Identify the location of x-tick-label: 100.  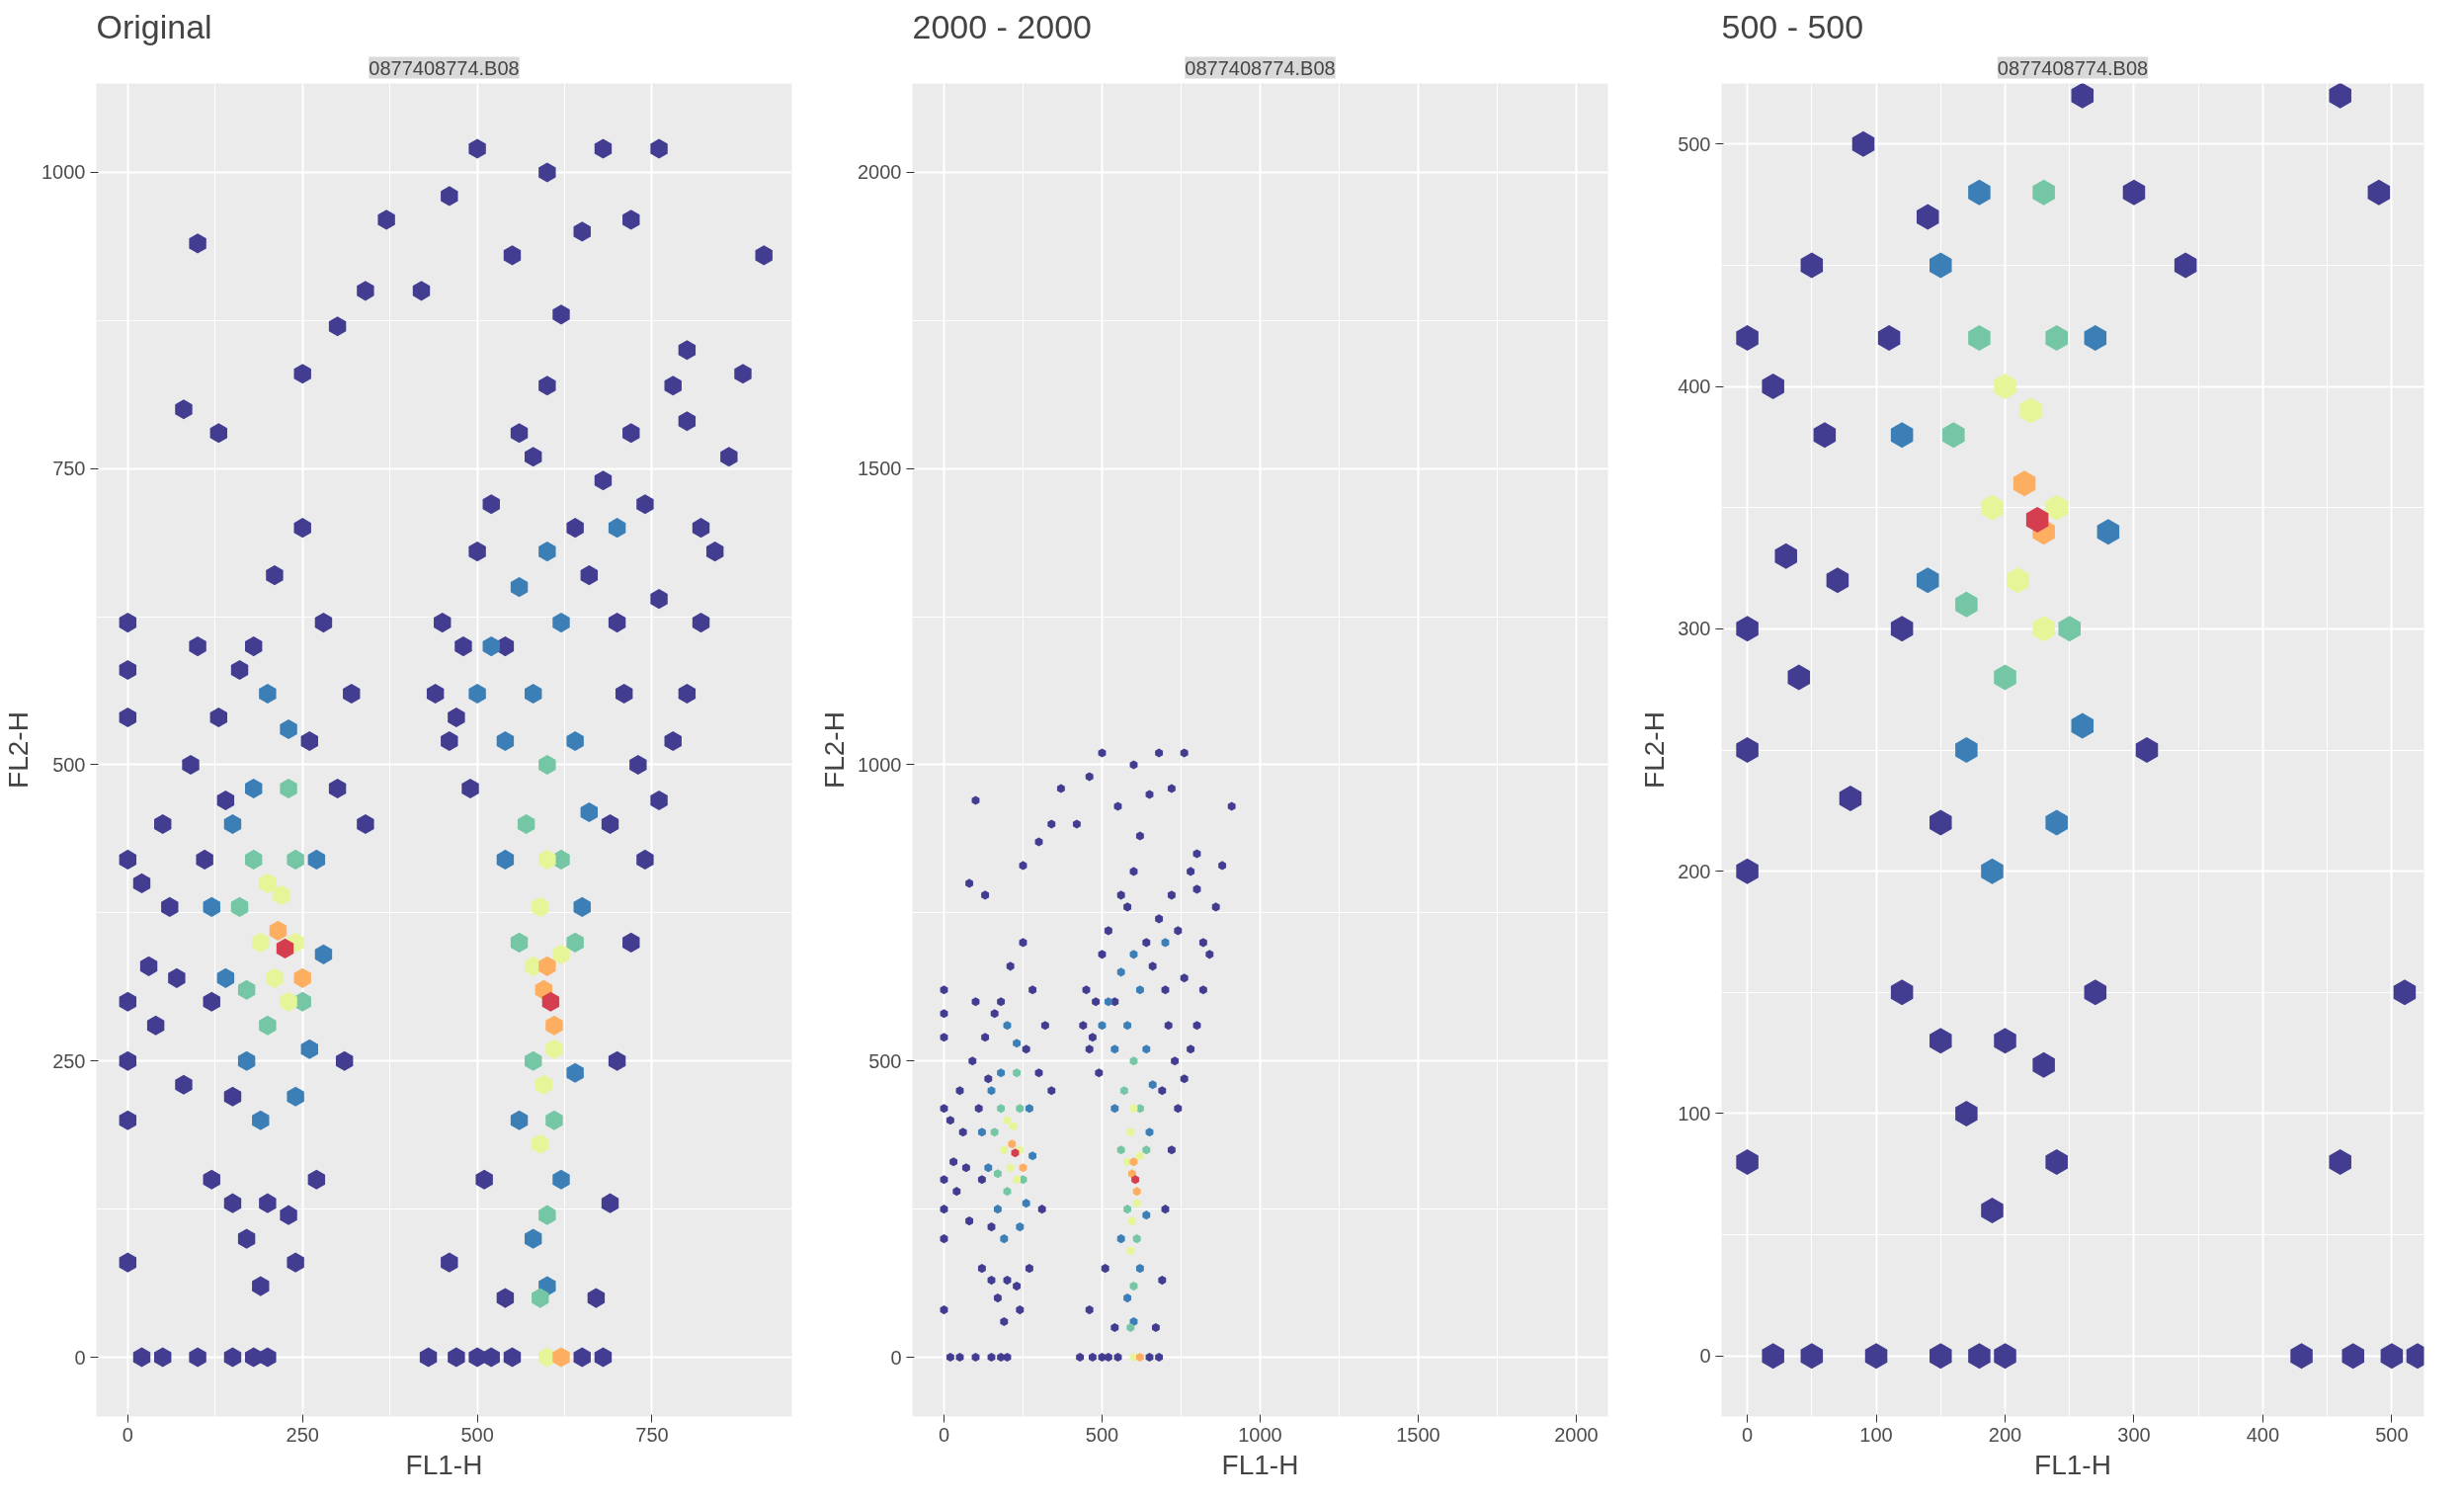
(1876, 1434).